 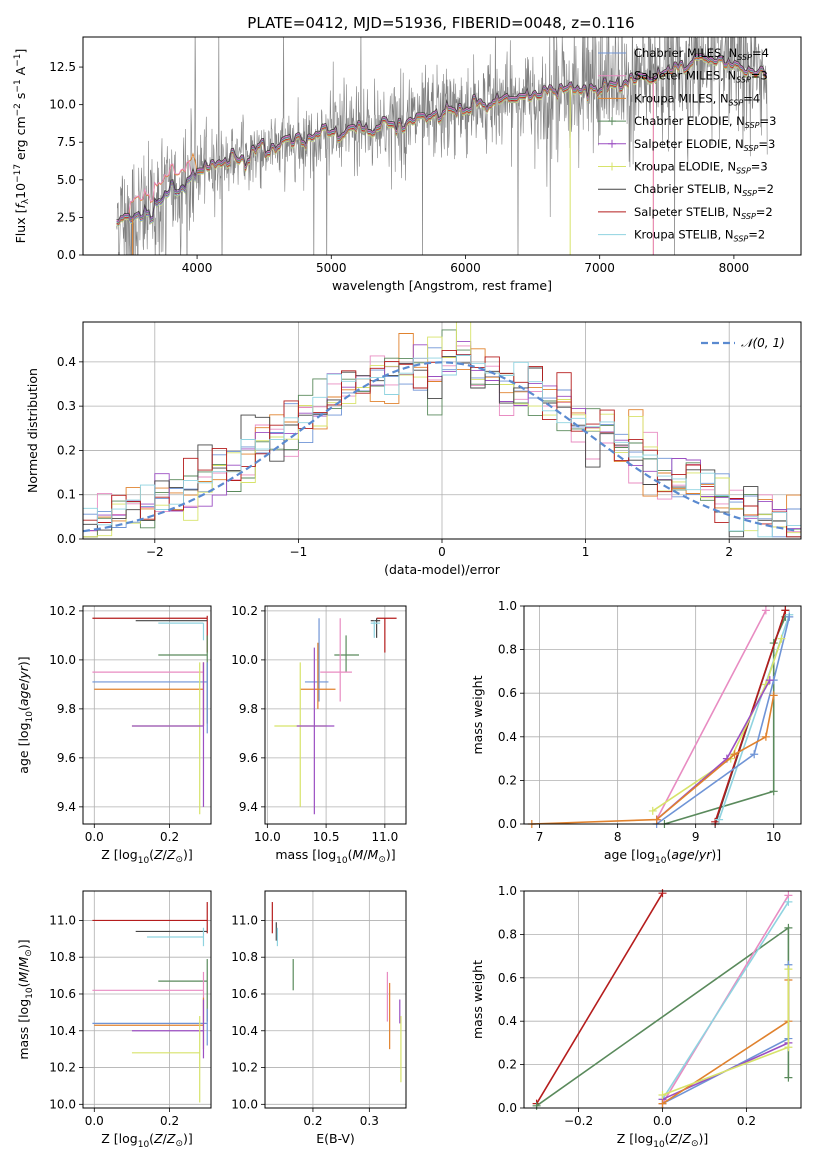 I want to click on y-tick-label: 9.6, so click(x=66, y=758).